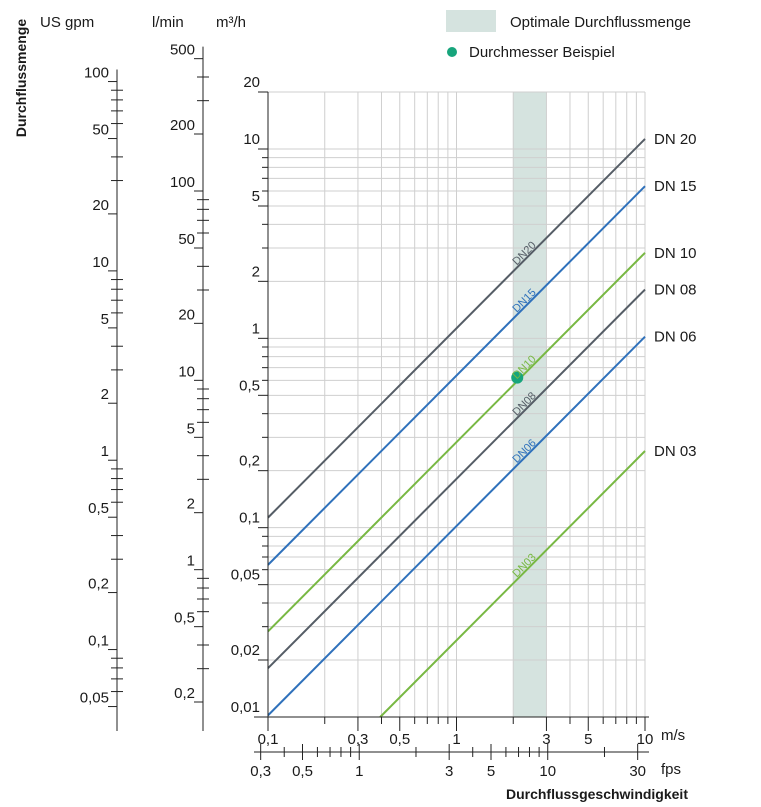 Image resolution: width=761 pixels, height=807 pixels. What do you see at coordinates (96, 73) in the screenshot?
I see `y3-axis-tick-label: 100` at bounding box center [96, 73].